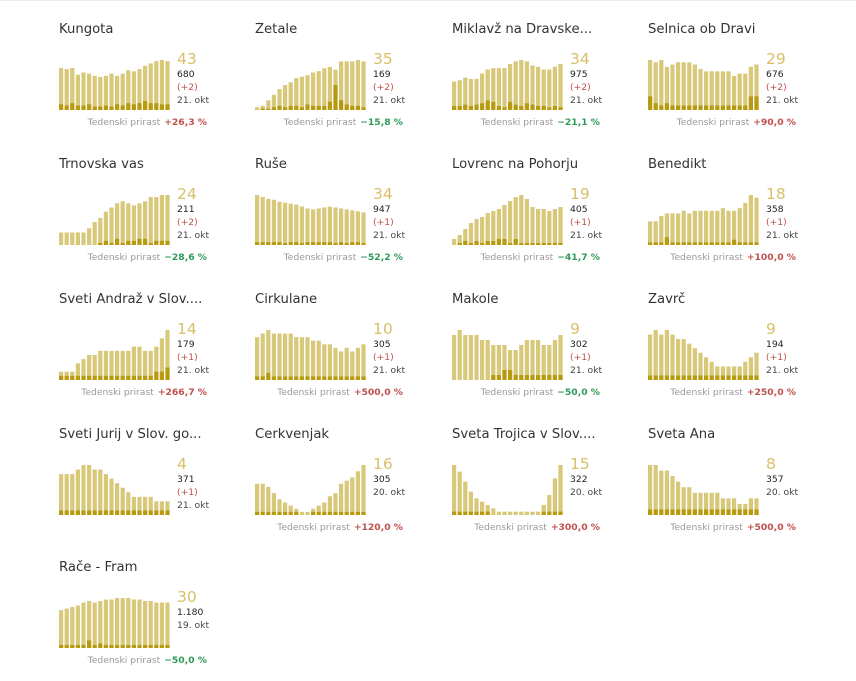 Image resolution: width=856 pixels, height=681 pixels. Describe the element at coordinates (107, 660) in the screenshot. I see `weekly-growth: Tedenski prirast −50,0 %` at that location.